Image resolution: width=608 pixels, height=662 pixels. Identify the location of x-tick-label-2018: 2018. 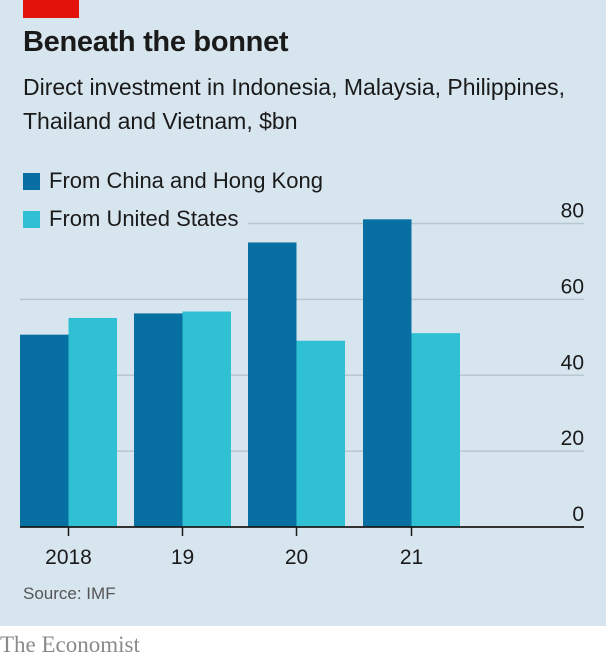
(68, 557).